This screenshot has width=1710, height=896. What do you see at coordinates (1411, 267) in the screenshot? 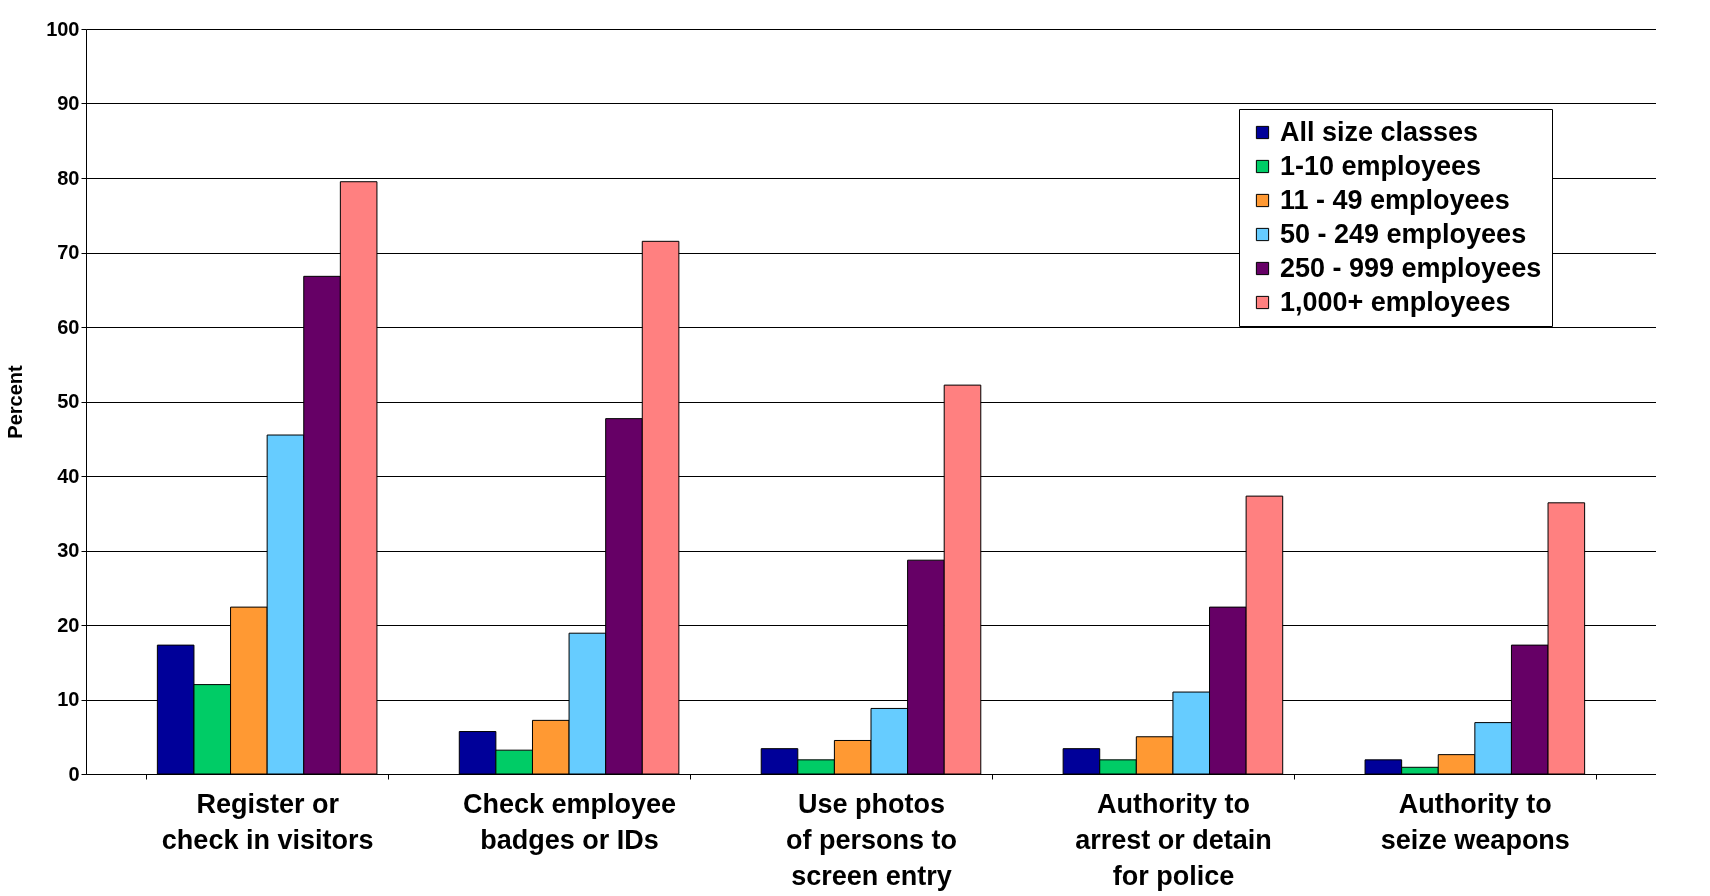
I see `legend-label: 250 - 999 employees` at bounding box center [1411, 267].